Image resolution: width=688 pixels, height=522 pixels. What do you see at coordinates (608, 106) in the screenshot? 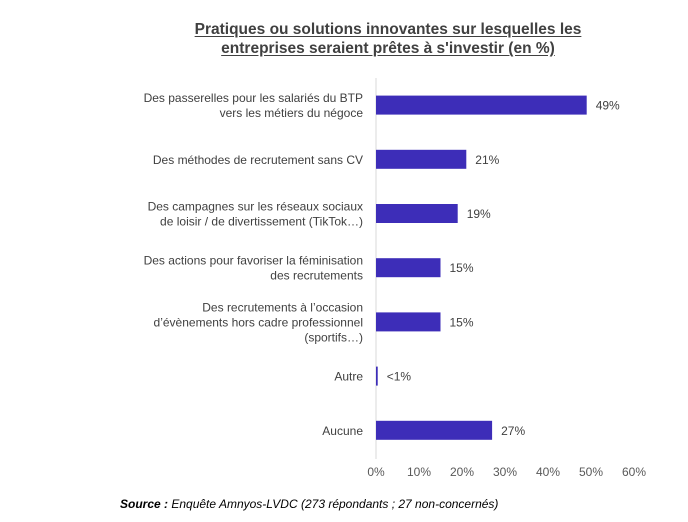
I see `data-label-0: 49%` at bounding box center [608, 106].